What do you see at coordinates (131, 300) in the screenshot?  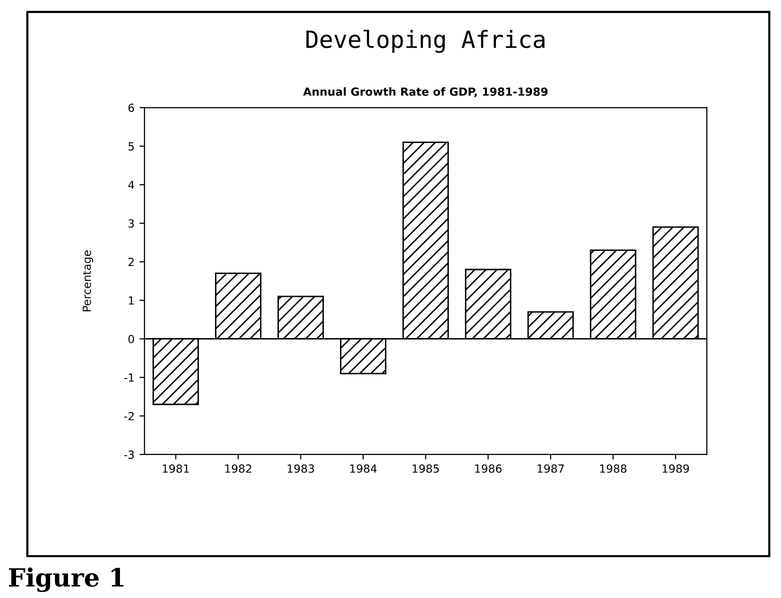 I see `y-tick-label: 1` at bounding box center [131, 300].